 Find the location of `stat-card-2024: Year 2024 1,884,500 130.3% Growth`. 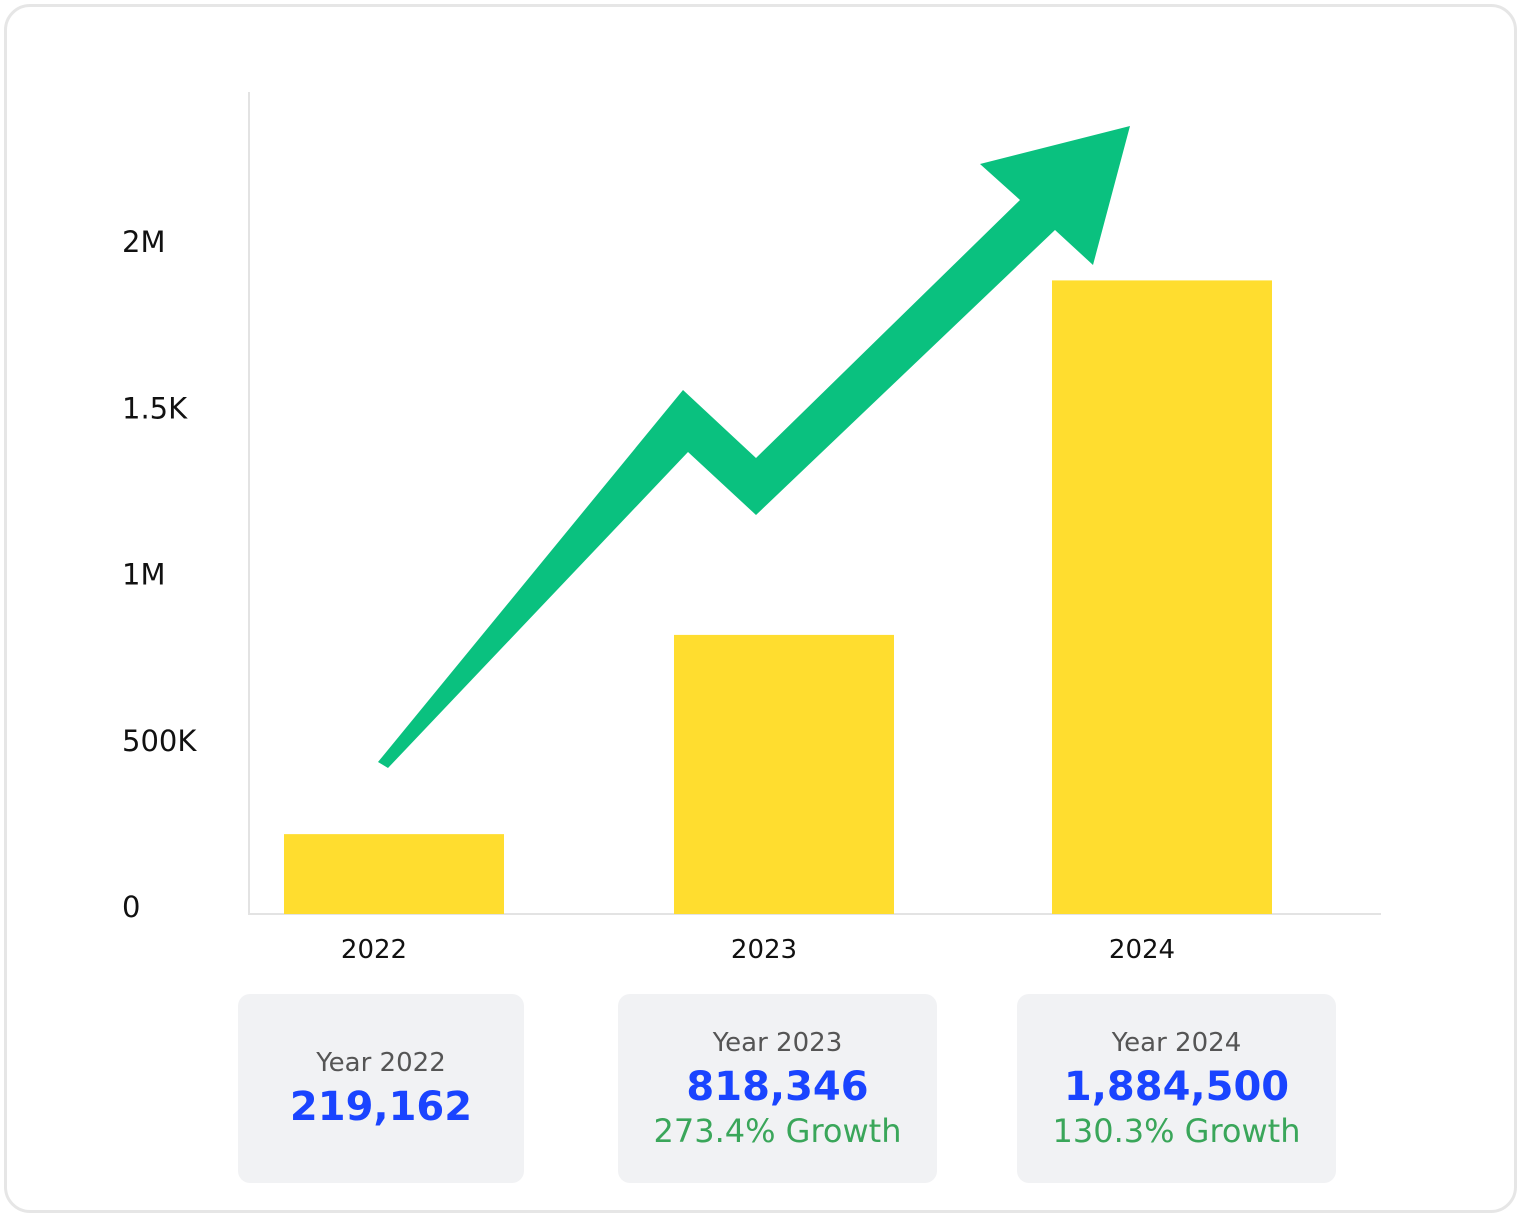

stat-card-2024: Year 2024 1,884,500 130.3% Growth is located at coordinates (1176, 1088).